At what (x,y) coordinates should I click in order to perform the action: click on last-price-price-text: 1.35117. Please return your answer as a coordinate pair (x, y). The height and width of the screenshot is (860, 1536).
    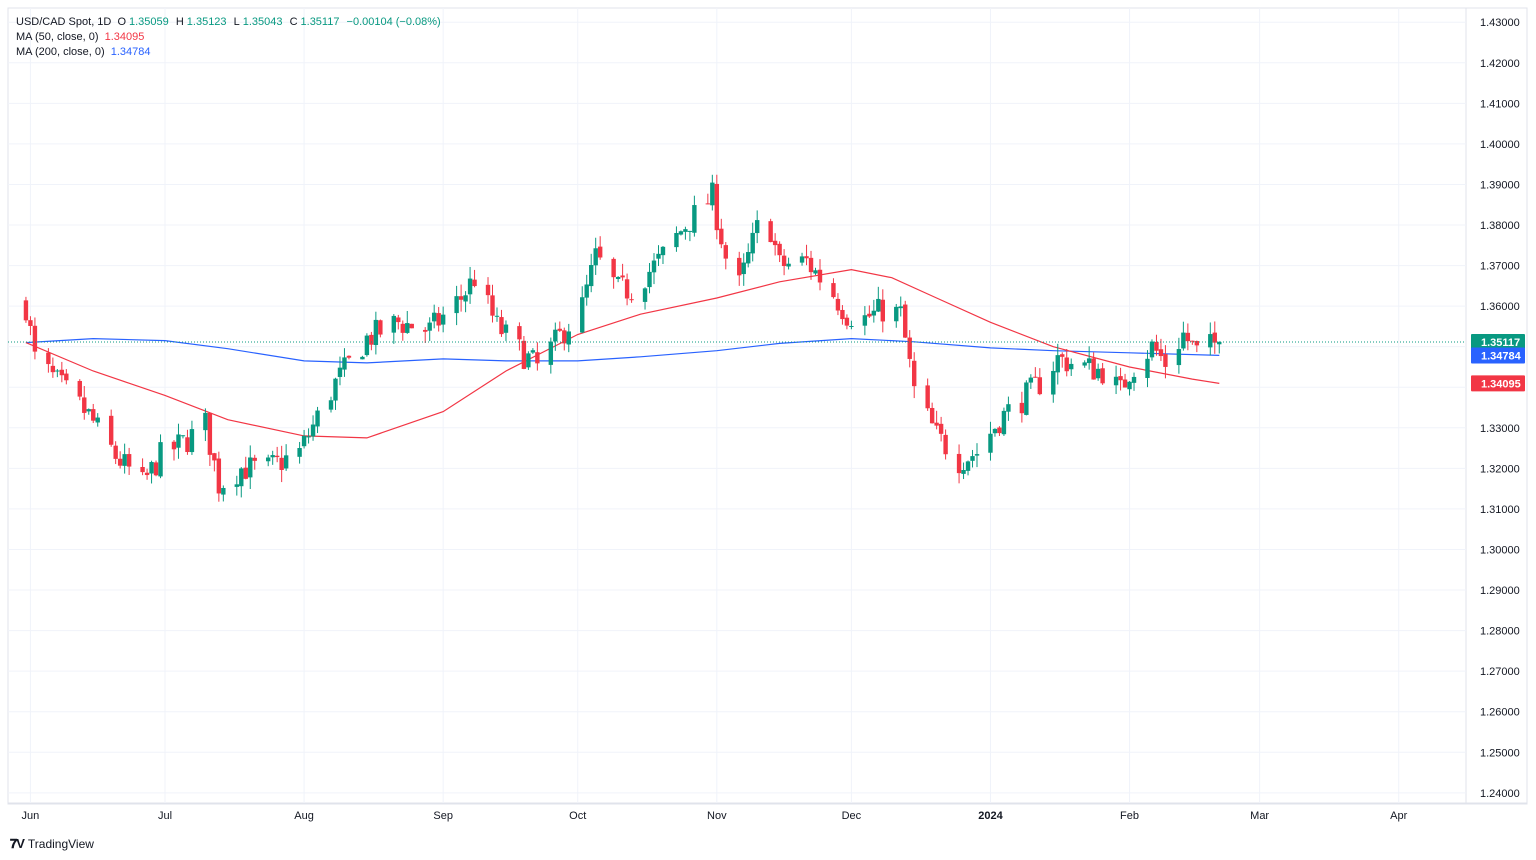
    Looking at the image, I should click on (1500, 343).